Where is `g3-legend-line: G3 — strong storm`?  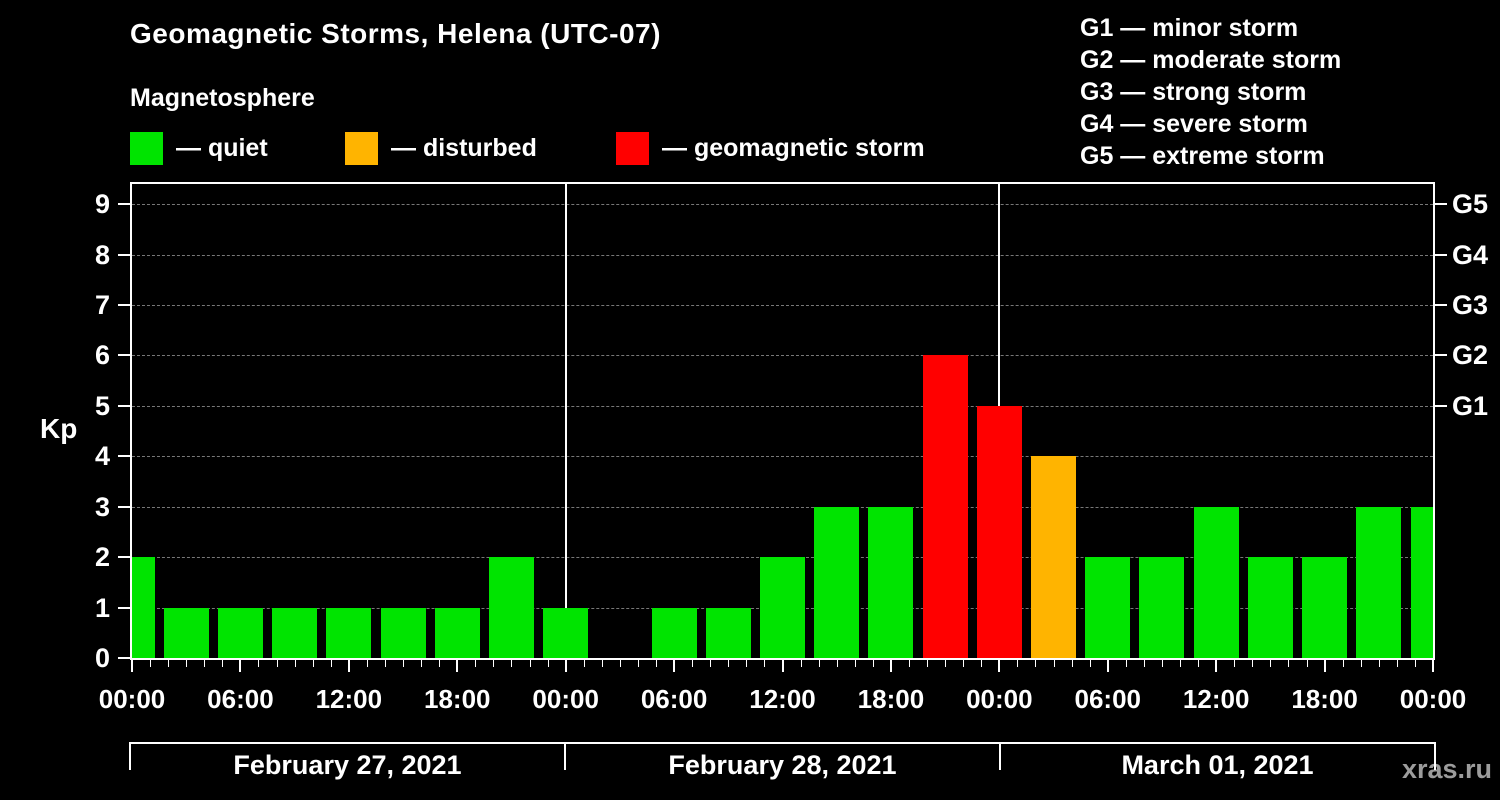
g3-legend-line: G3 — strong storm is located at coordinates (1193, 92).